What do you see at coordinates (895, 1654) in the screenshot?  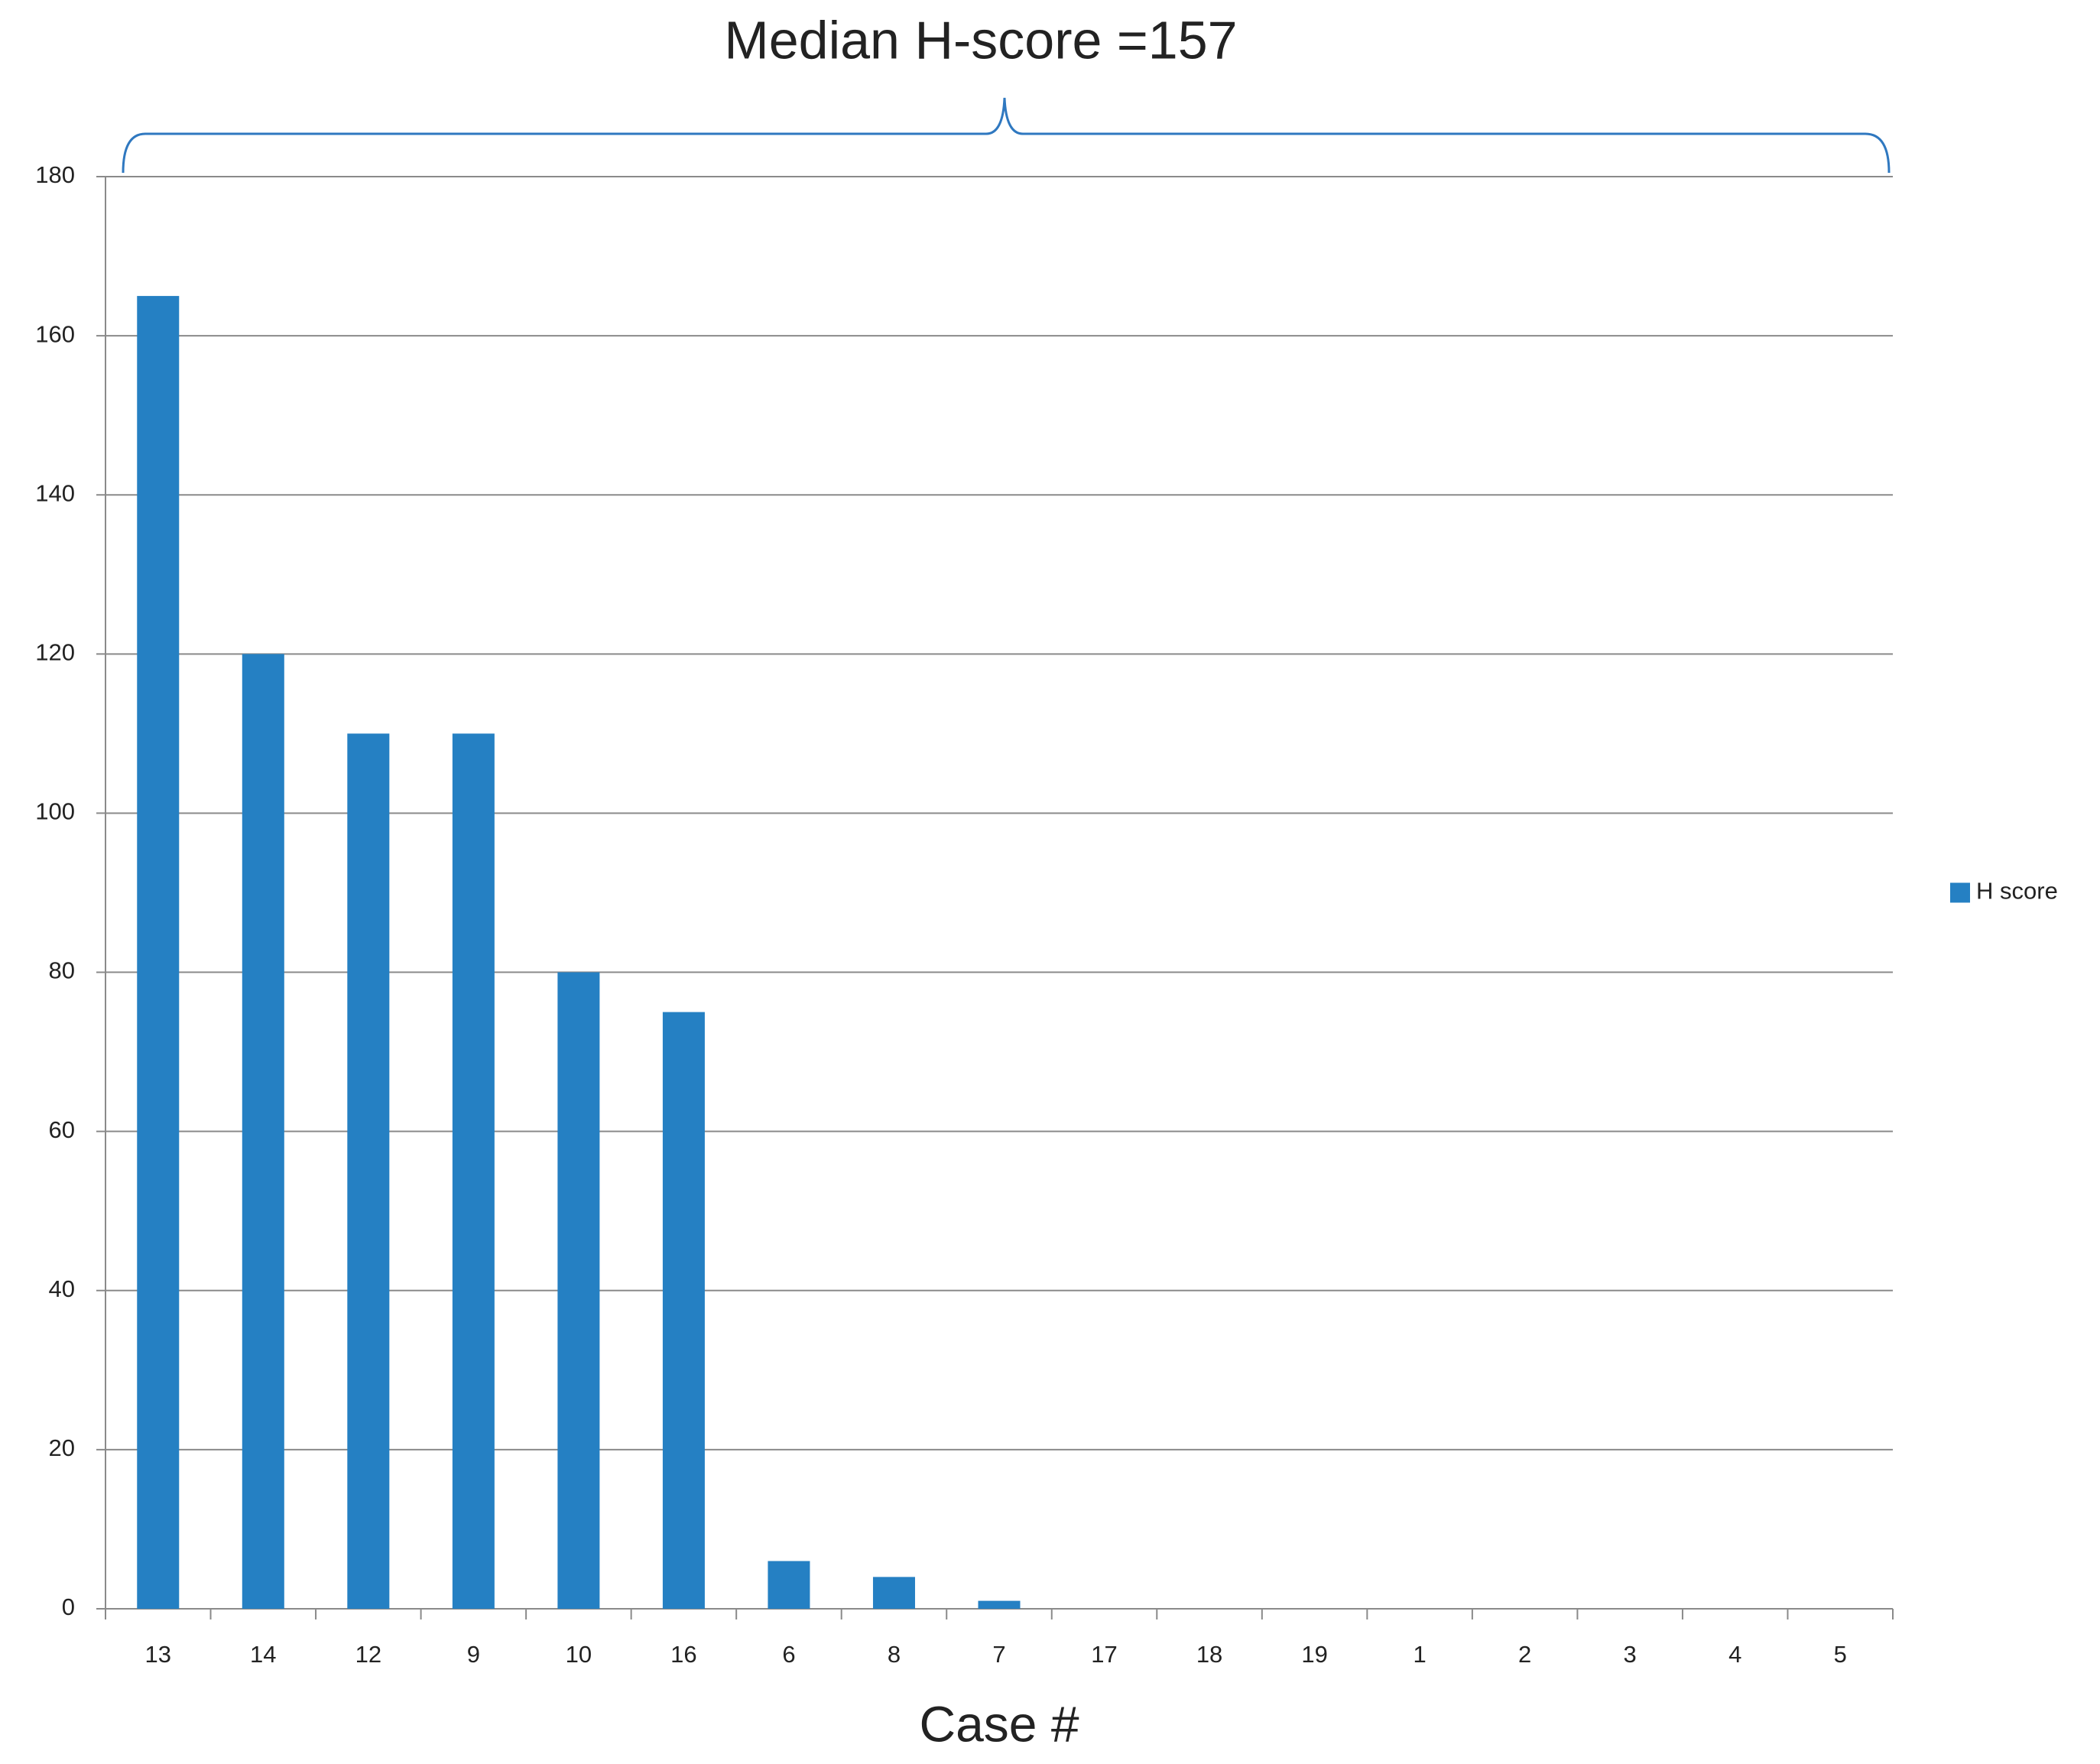 I see `x-tick-label: 8` at bounding box center [895, 1654].